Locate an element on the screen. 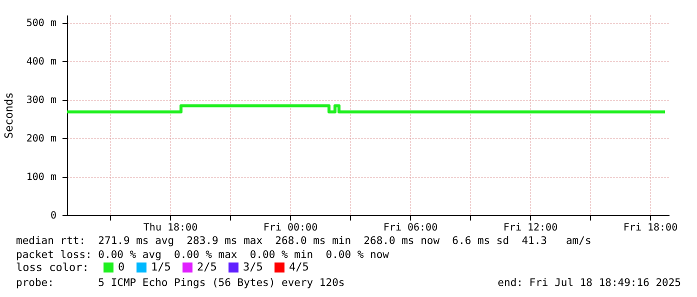 The image size is (697, 297). x-tick-label: Fri 18:00 is located at coordinates (650, 228).